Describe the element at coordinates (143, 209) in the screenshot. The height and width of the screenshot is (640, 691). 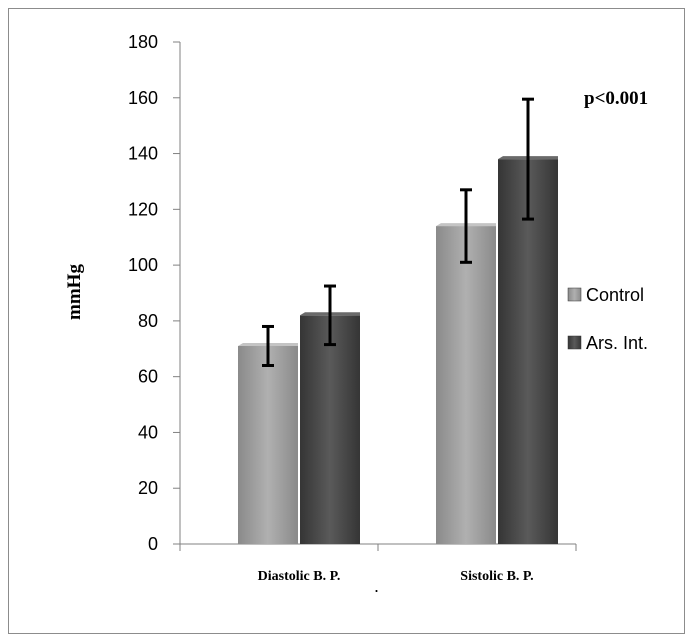
I see `y-tick-label: 120` at that location.